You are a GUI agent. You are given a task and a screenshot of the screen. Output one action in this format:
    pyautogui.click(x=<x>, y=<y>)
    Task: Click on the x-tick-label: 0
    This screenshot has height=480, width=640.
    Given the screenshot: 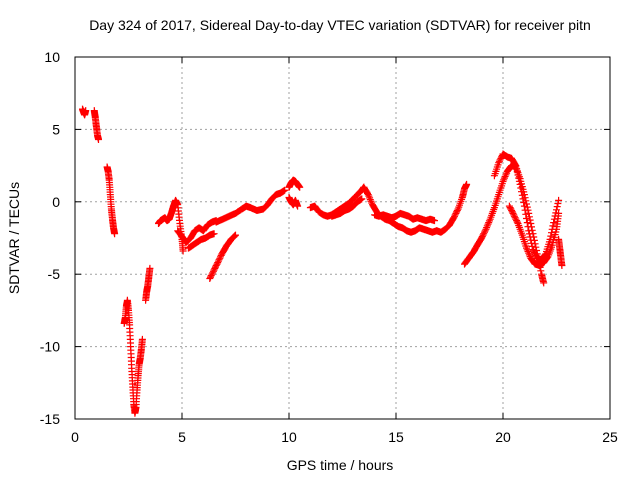 What is the action you would take?
    pyautogui.click(x=75, y=437)
    